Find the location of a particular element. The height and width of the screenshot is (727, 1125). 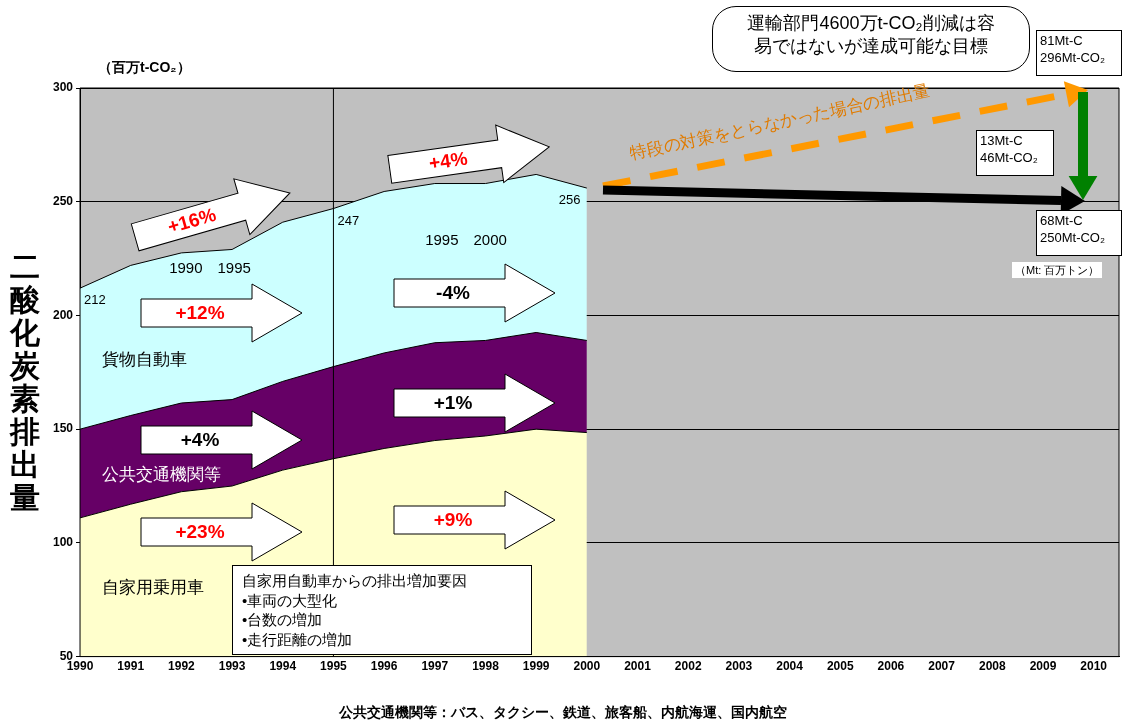

text: 運輸部門4600万t-CO₂削減は容易ではないが達成可能な目標 is located at coordinates (871, 35).